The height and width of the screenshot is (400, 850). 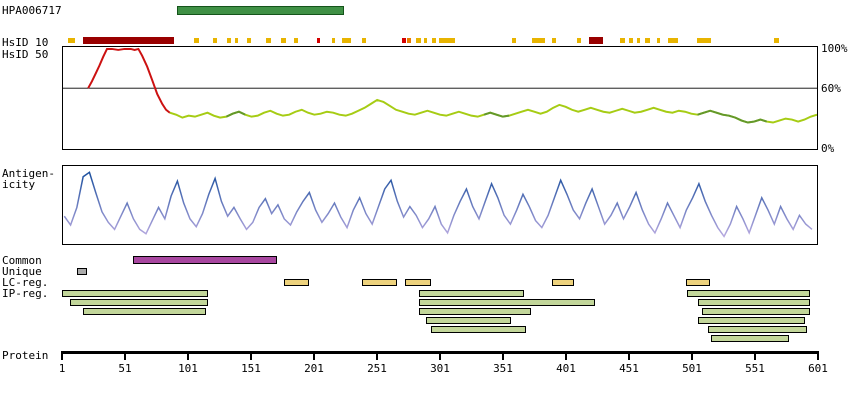 What do you see at coordinates (692, 368) in the screenshot?
I see `axis-tick-label: 501` at bounding box center [692, 368].